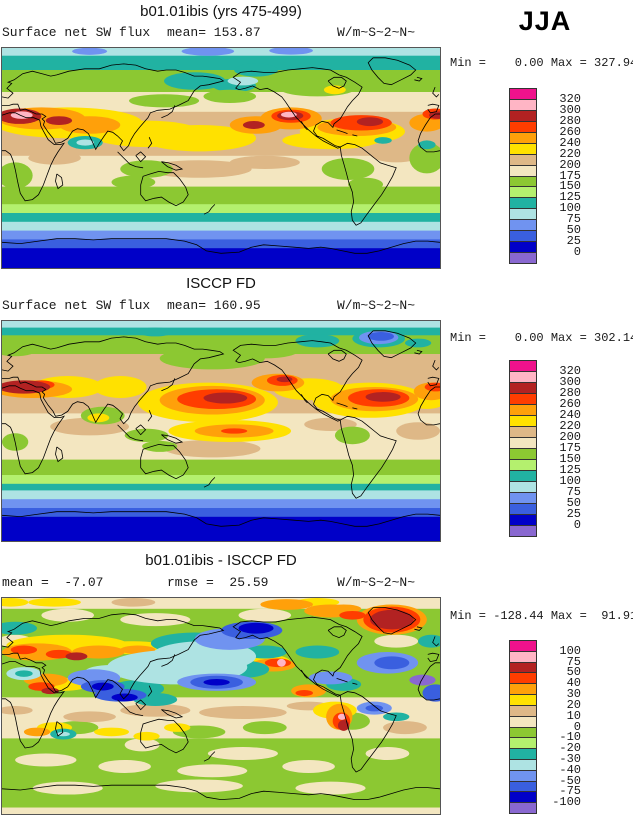  What do you see at coordinates (573, 715) in the screenshot?
I see `colorbar-tick-label: 10` at bounding box center [573, 715].